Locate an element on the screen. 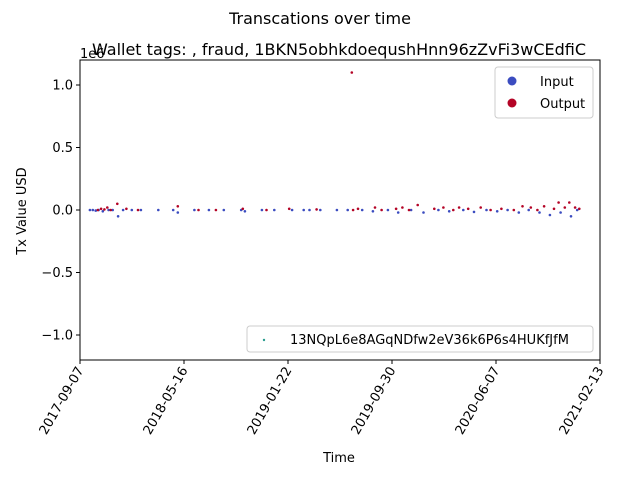 This screenshot has height=480, width=640. legend-output-marker is located at coordinates (512, 103).